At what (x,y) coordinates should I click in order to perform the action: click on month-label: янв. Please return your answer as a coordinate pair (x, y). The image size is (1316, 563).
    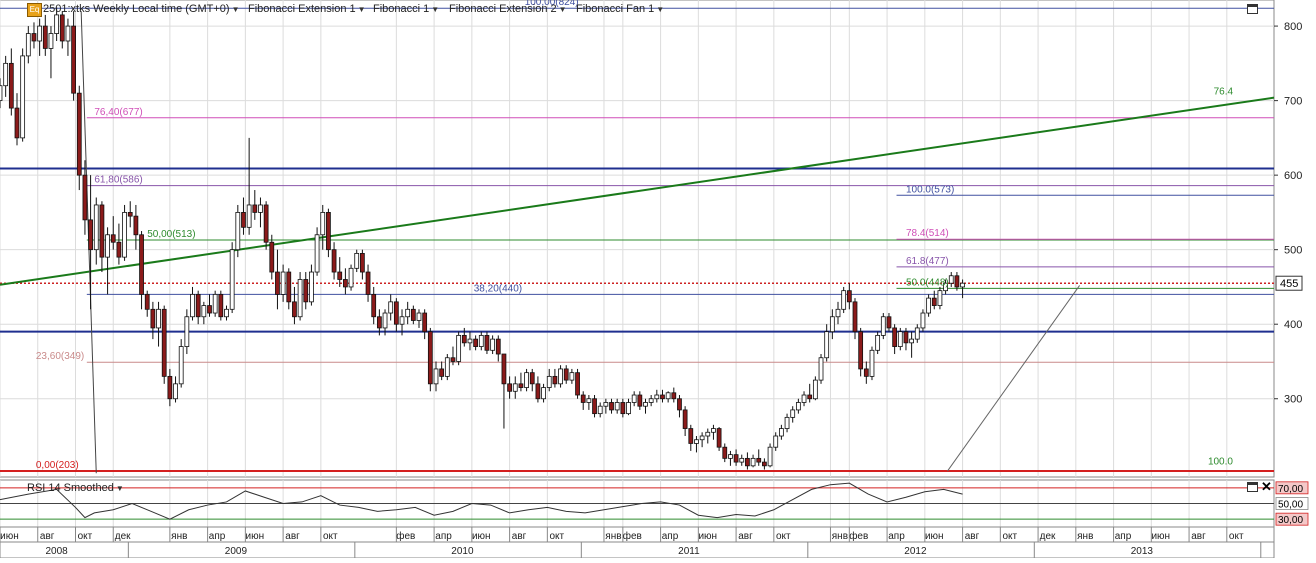
    Looking at the image, I should click on (840, 536).